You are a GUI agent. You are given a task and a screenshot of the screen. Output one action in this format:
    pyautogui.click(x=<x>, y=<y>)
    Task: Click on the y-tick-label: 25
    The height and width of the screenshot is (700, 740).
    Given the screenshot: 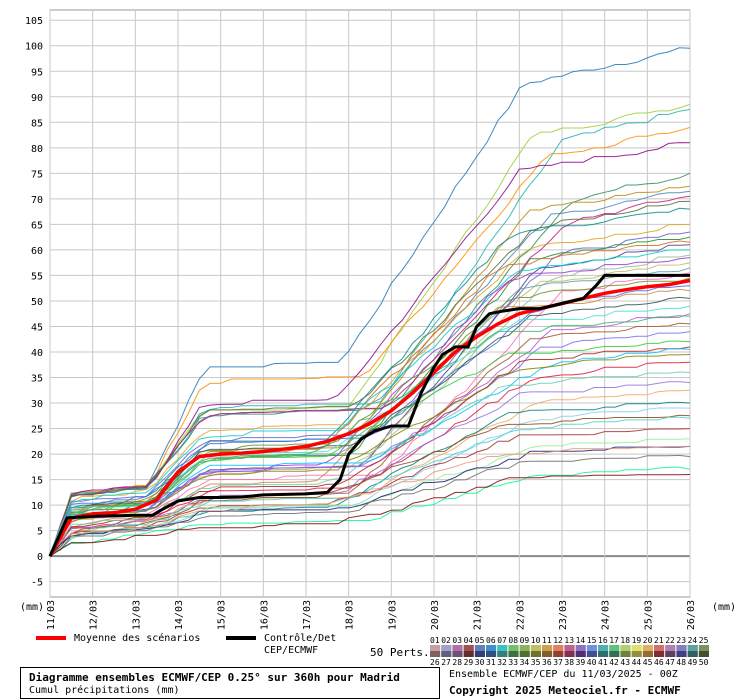 What is the action you would take?
    pyautogui.click(x=37, y=430)
    